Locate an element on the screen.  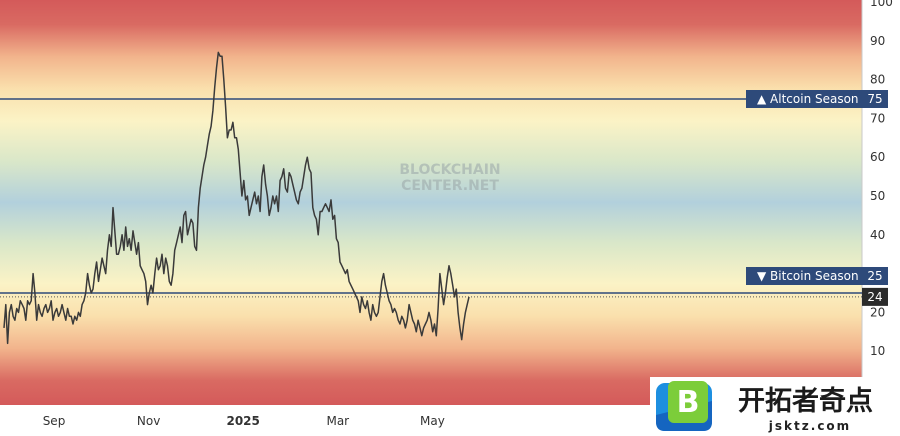
current-value: 24 is located at coordinates (874, 297).